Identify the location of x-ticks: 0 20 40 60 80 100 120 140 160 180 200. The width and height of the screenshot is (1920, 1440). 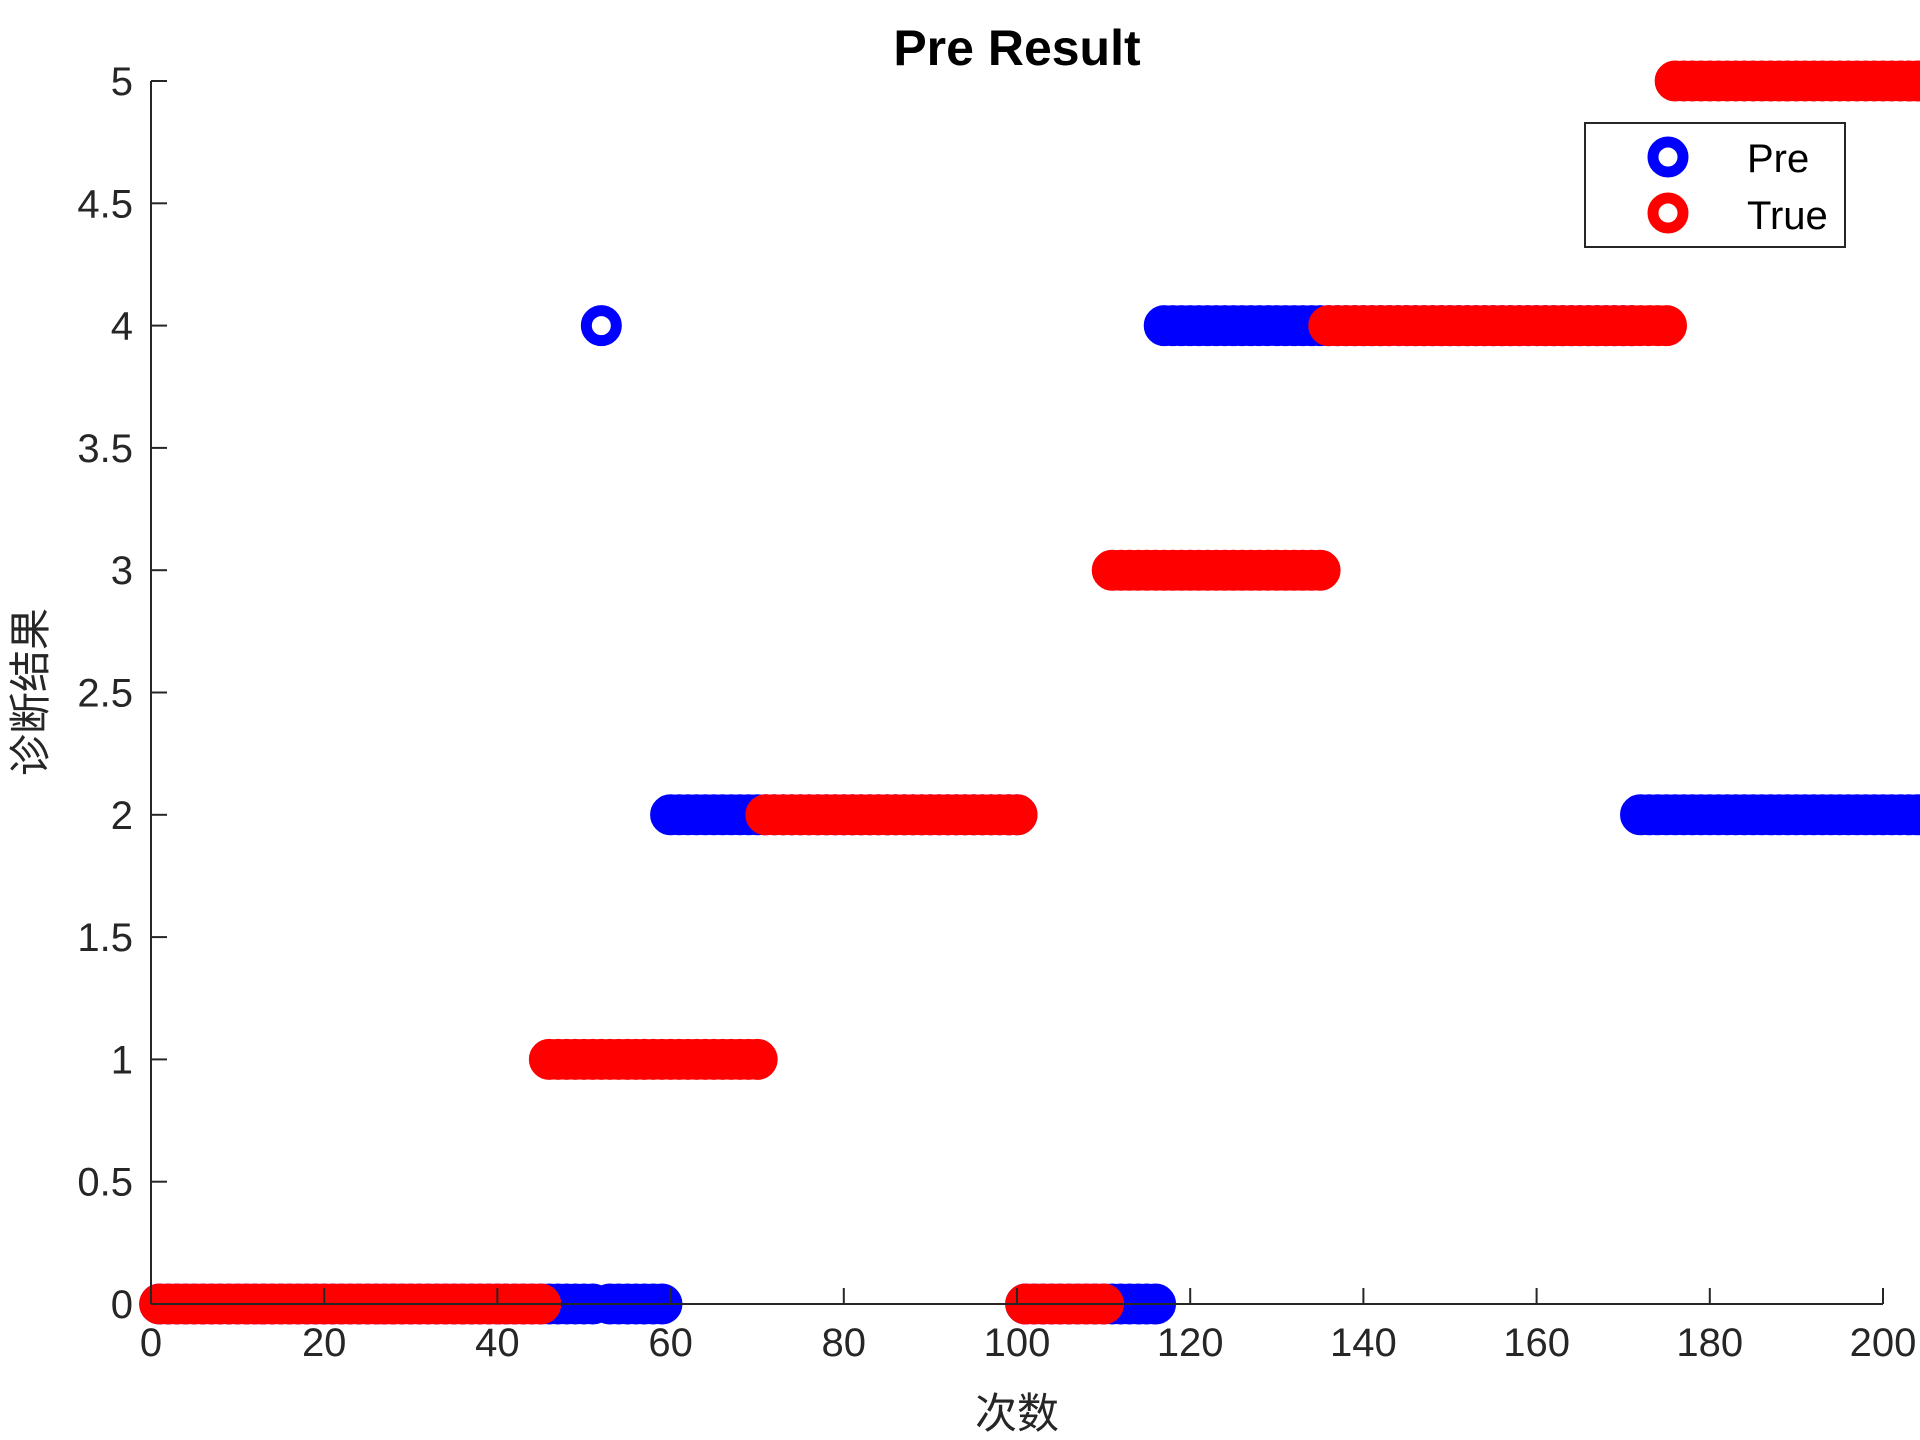
(1028, 1326).